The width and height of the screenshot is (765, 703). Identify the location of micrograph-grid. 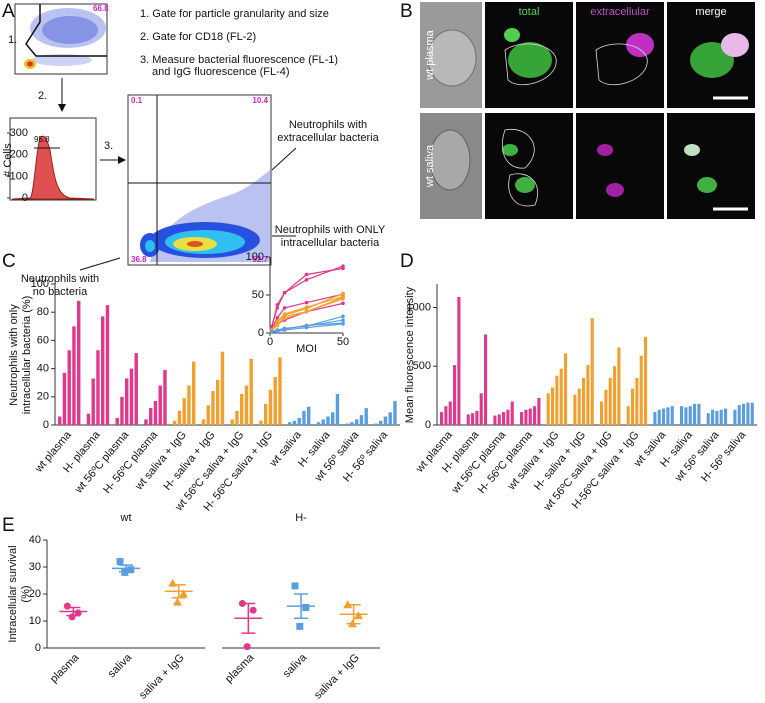
(587, 110).